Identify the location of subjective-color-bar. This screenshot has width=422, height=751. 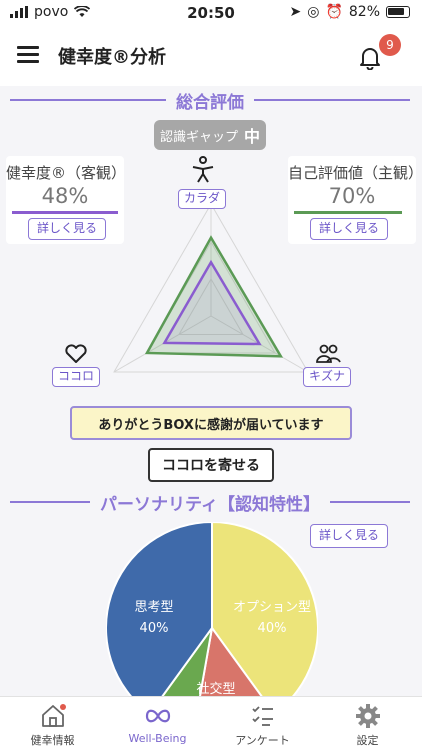
(348, 212).